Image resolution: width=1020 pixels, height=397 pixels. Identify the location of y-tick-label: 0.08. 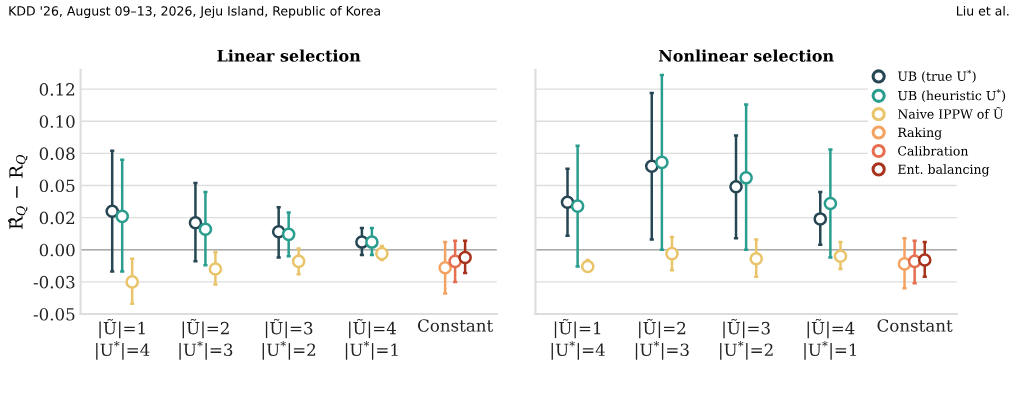
(57, 153).